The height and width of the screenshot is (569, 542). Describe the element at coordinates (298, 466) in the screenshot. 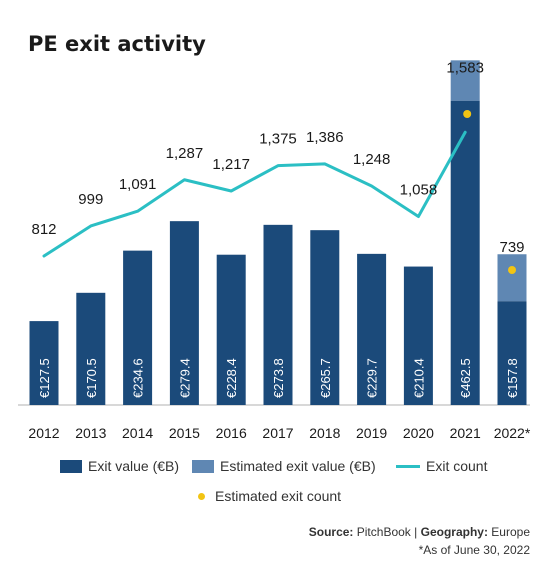

I see `legend-label-estimated-exit-value: Estimated exit value (€B)` at that location.